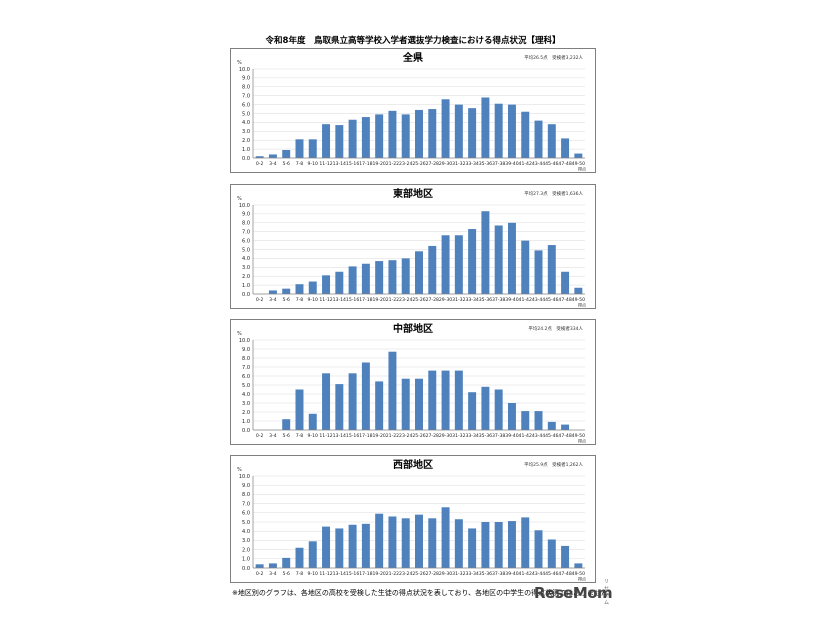  What do you see at coordinates (405, 164) in the screenshot?
I see `chart-zenken-xtick-label: 23-24` at bounding box center [405, 164].